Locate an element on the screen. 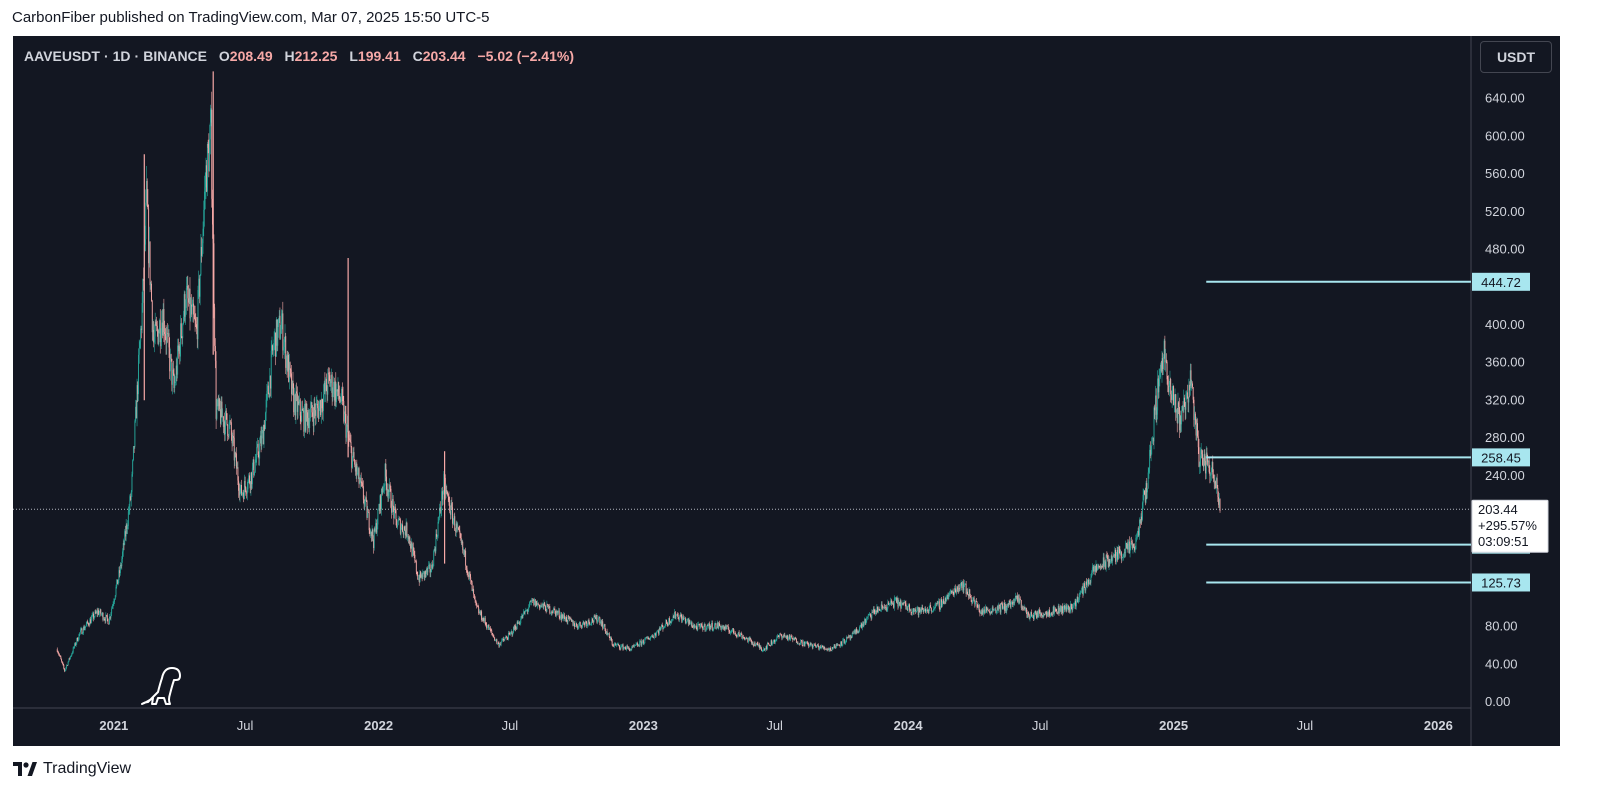 This screenshot has width=1600, height=808. y-tick-label: 40.00 is located at coordinates (1501, 663).